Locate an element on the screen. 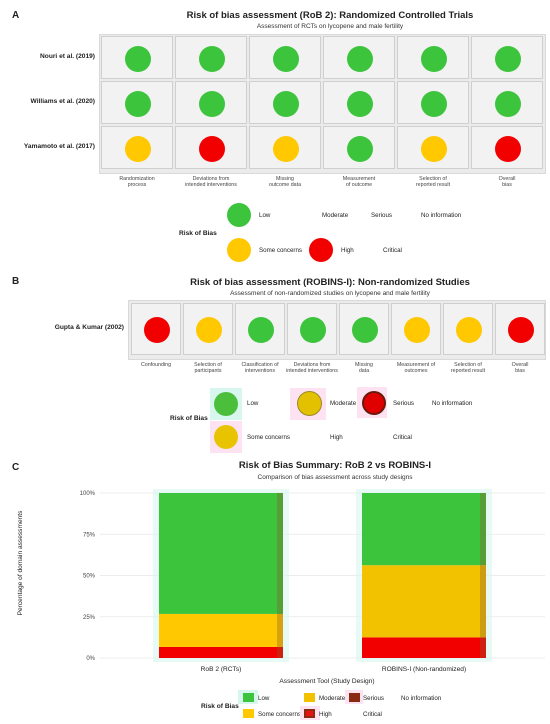 The image size is (550, 724). row-label: Williams et al. (2020) is located at coordinates (63, 101).